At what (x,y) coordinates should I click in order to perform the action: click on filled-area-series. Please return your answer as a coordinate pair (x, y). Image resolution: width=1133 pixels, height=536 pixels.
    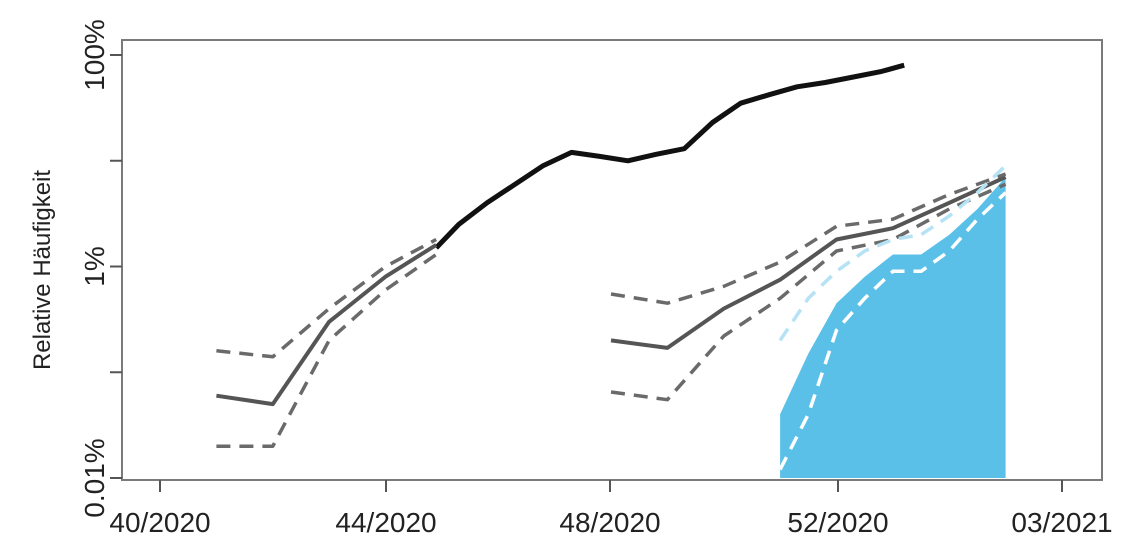
    Looking at the image, I should click on (893, 327).